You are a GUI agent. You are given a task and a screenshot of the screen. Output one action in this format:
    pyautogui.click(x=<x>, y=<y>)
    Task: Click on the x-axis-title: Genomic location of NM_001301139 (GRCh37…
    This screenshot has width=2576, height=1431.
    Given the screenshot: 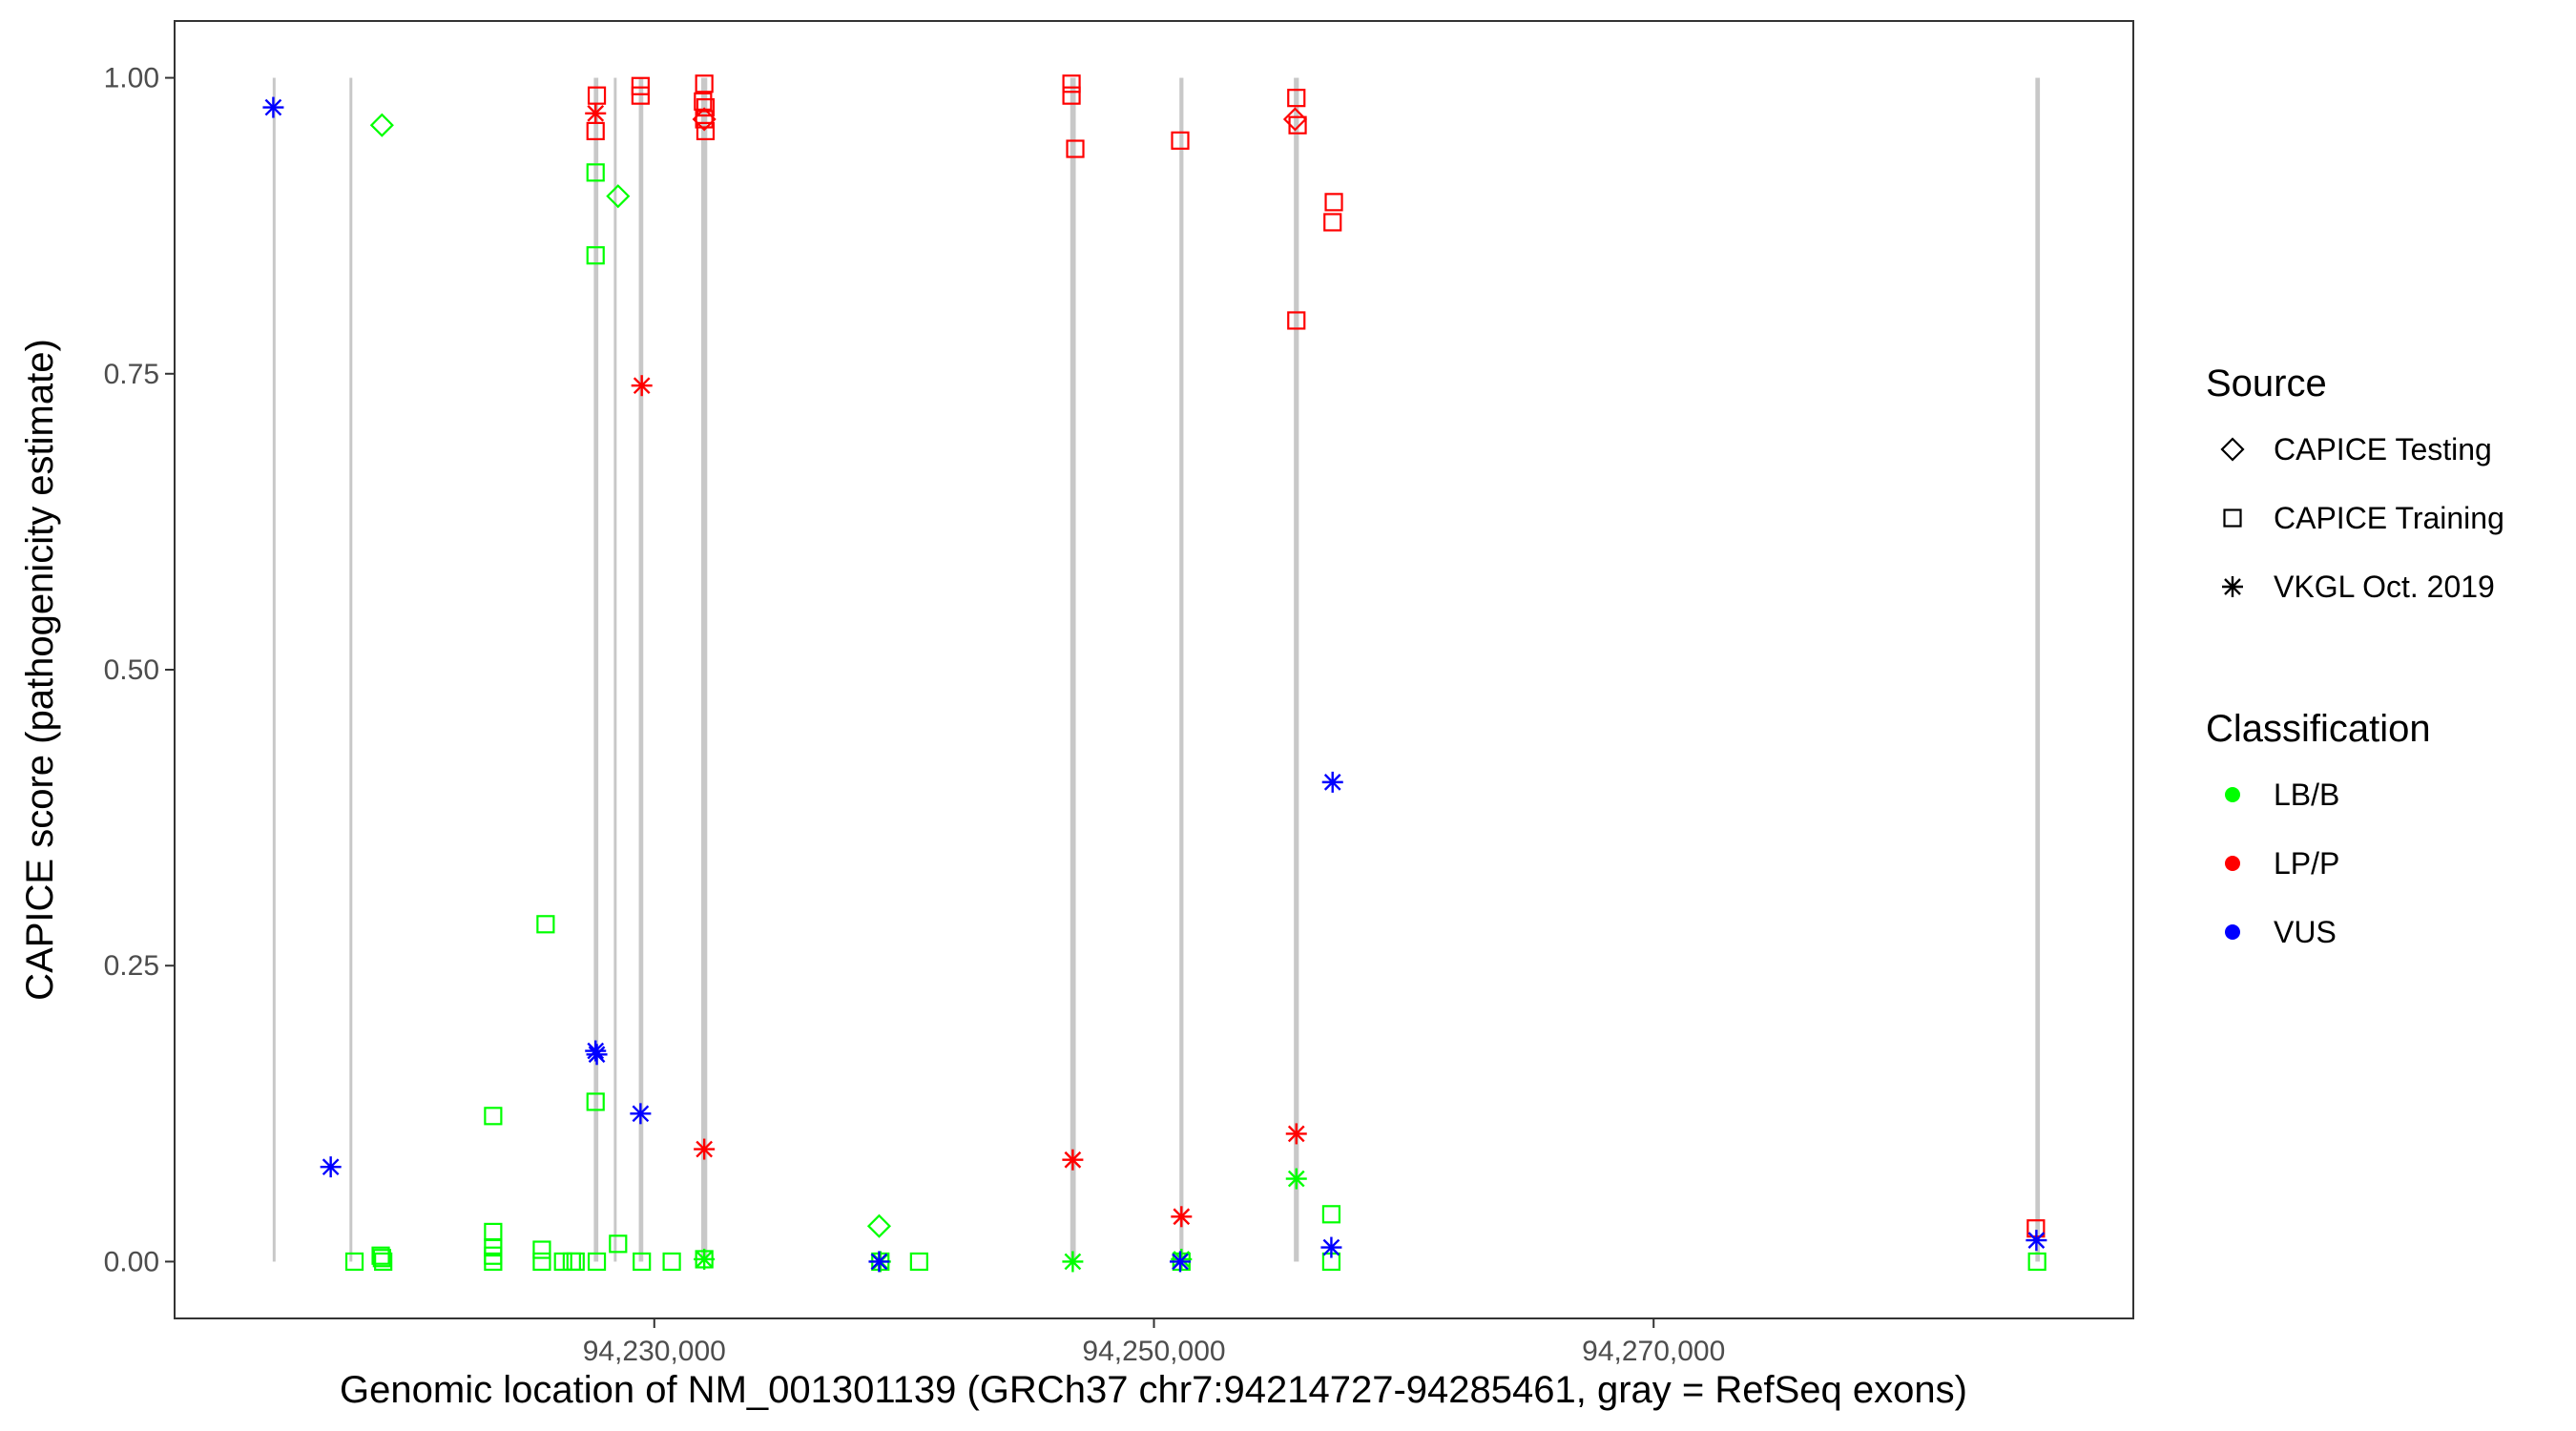 What is the action you would take?
    pyautogui.click(x=1153, y=1390)
    